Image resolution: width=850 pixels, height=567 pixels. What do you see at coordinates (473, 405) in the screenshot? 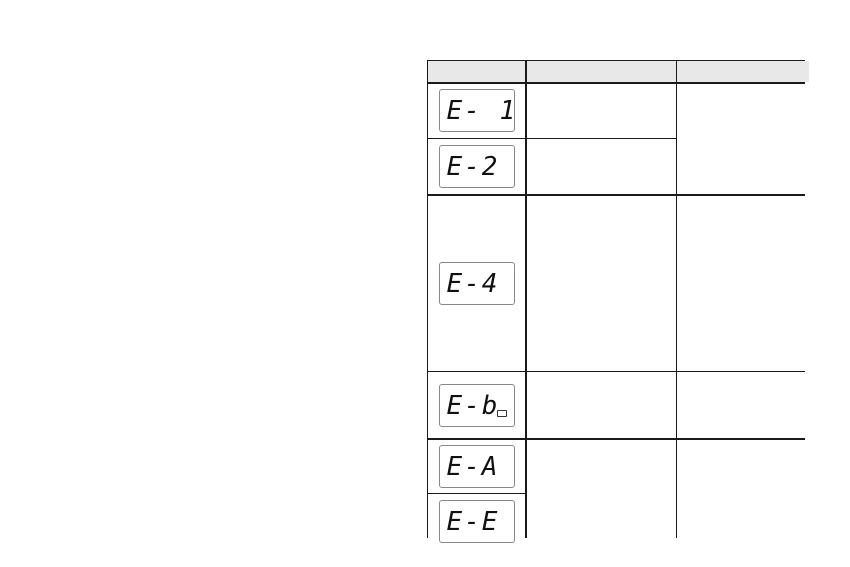
I see `error-code: E-b` at bounding box center [473, 405].